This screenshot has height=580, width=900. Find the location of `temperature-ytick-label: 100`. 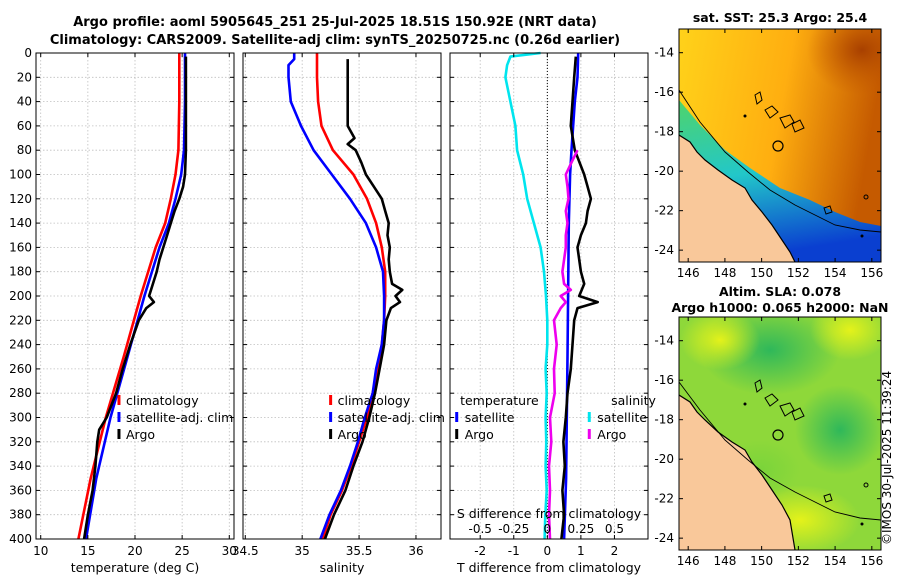

temperature-ytick-label: 100 is located at coordinates (20, 175).